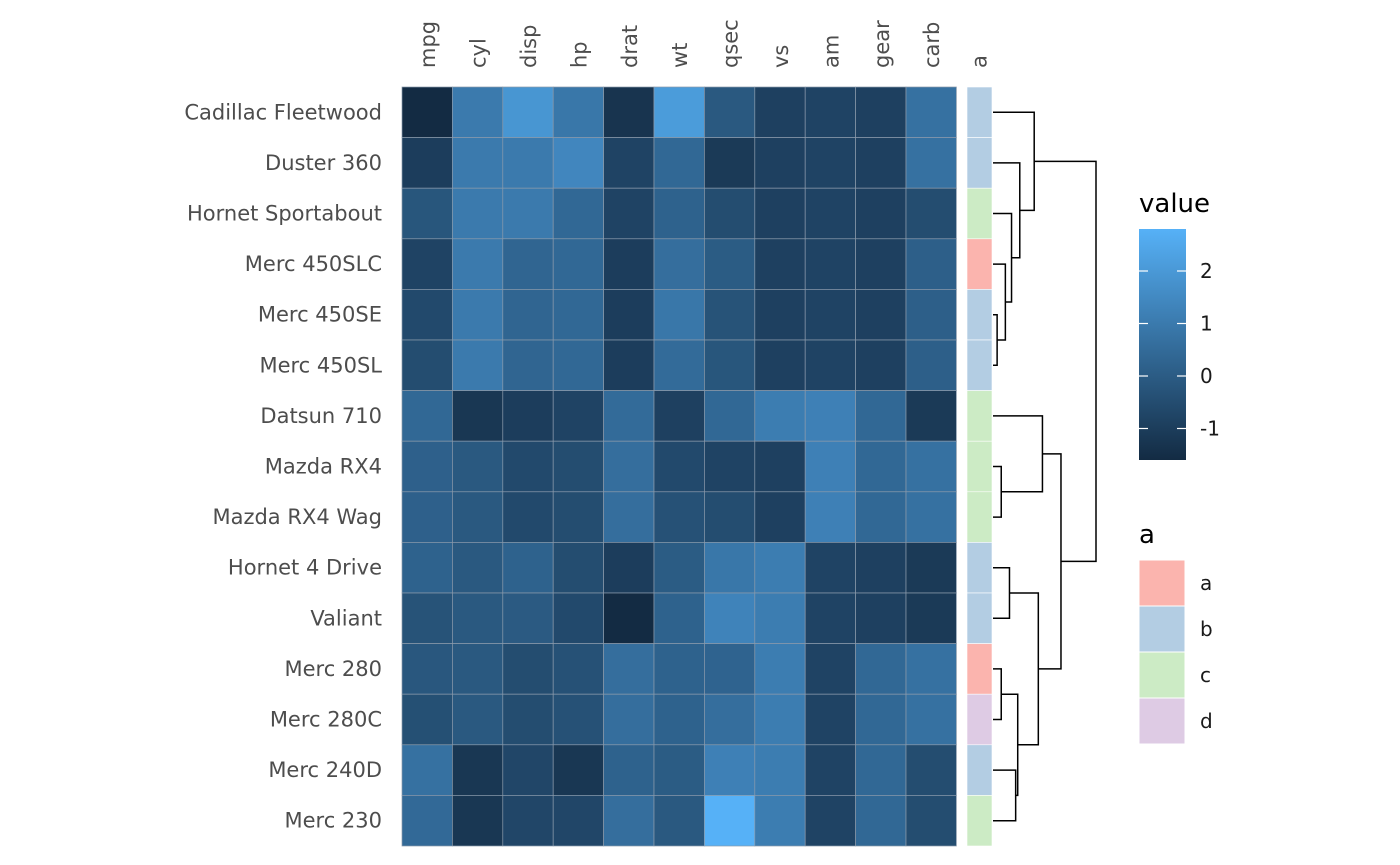 Image resolution: width=1400 pixels, height=865 pixels. Describe the element at coordinates (428, 44) in the screenshot. I see `column-label: mpg` at that location.